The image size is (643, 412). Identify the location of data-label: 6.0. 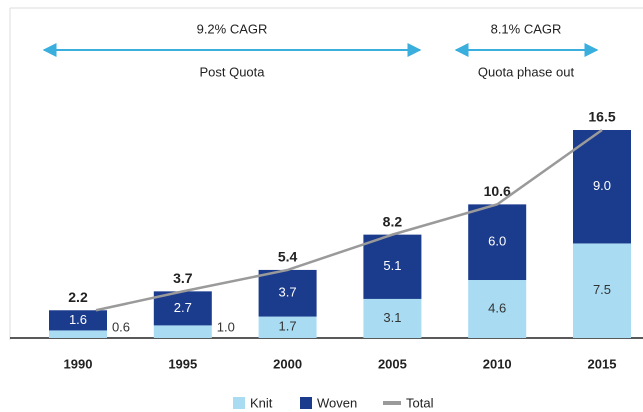
(497, 241).